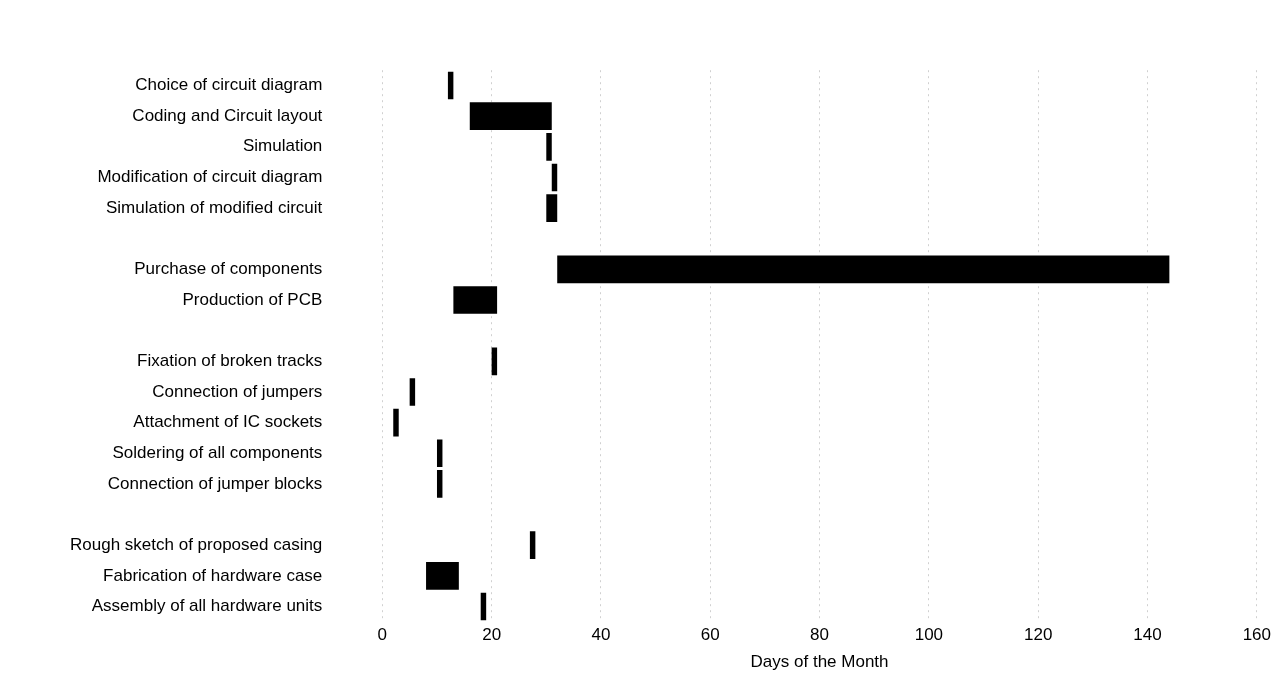 The image size is (1274, 692). Describe the element at coordinates (710, 634) in the screenshot. I see `x-tick-label: 60` at that location.